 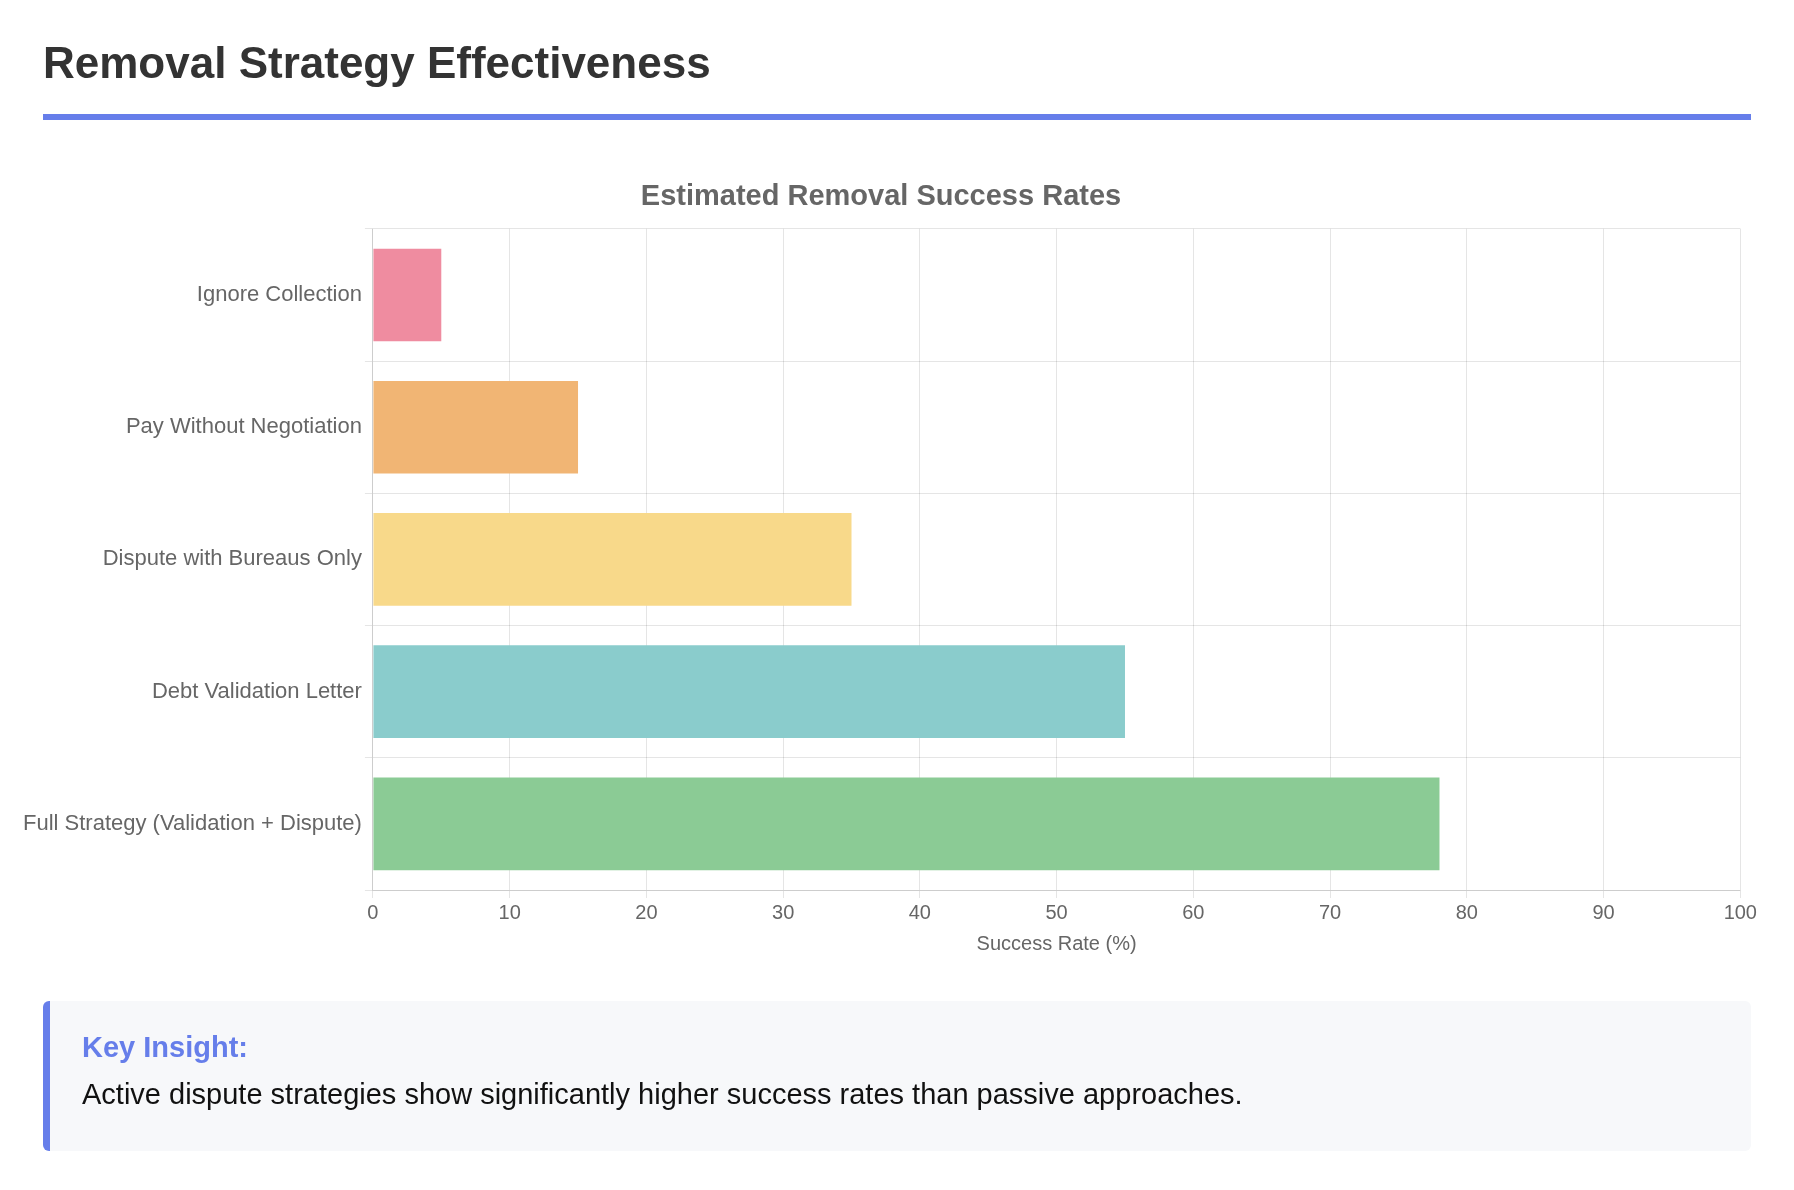 I want to click on chart-subtitle: Estimated Removal Success Rates, so click(x=881, y=195).